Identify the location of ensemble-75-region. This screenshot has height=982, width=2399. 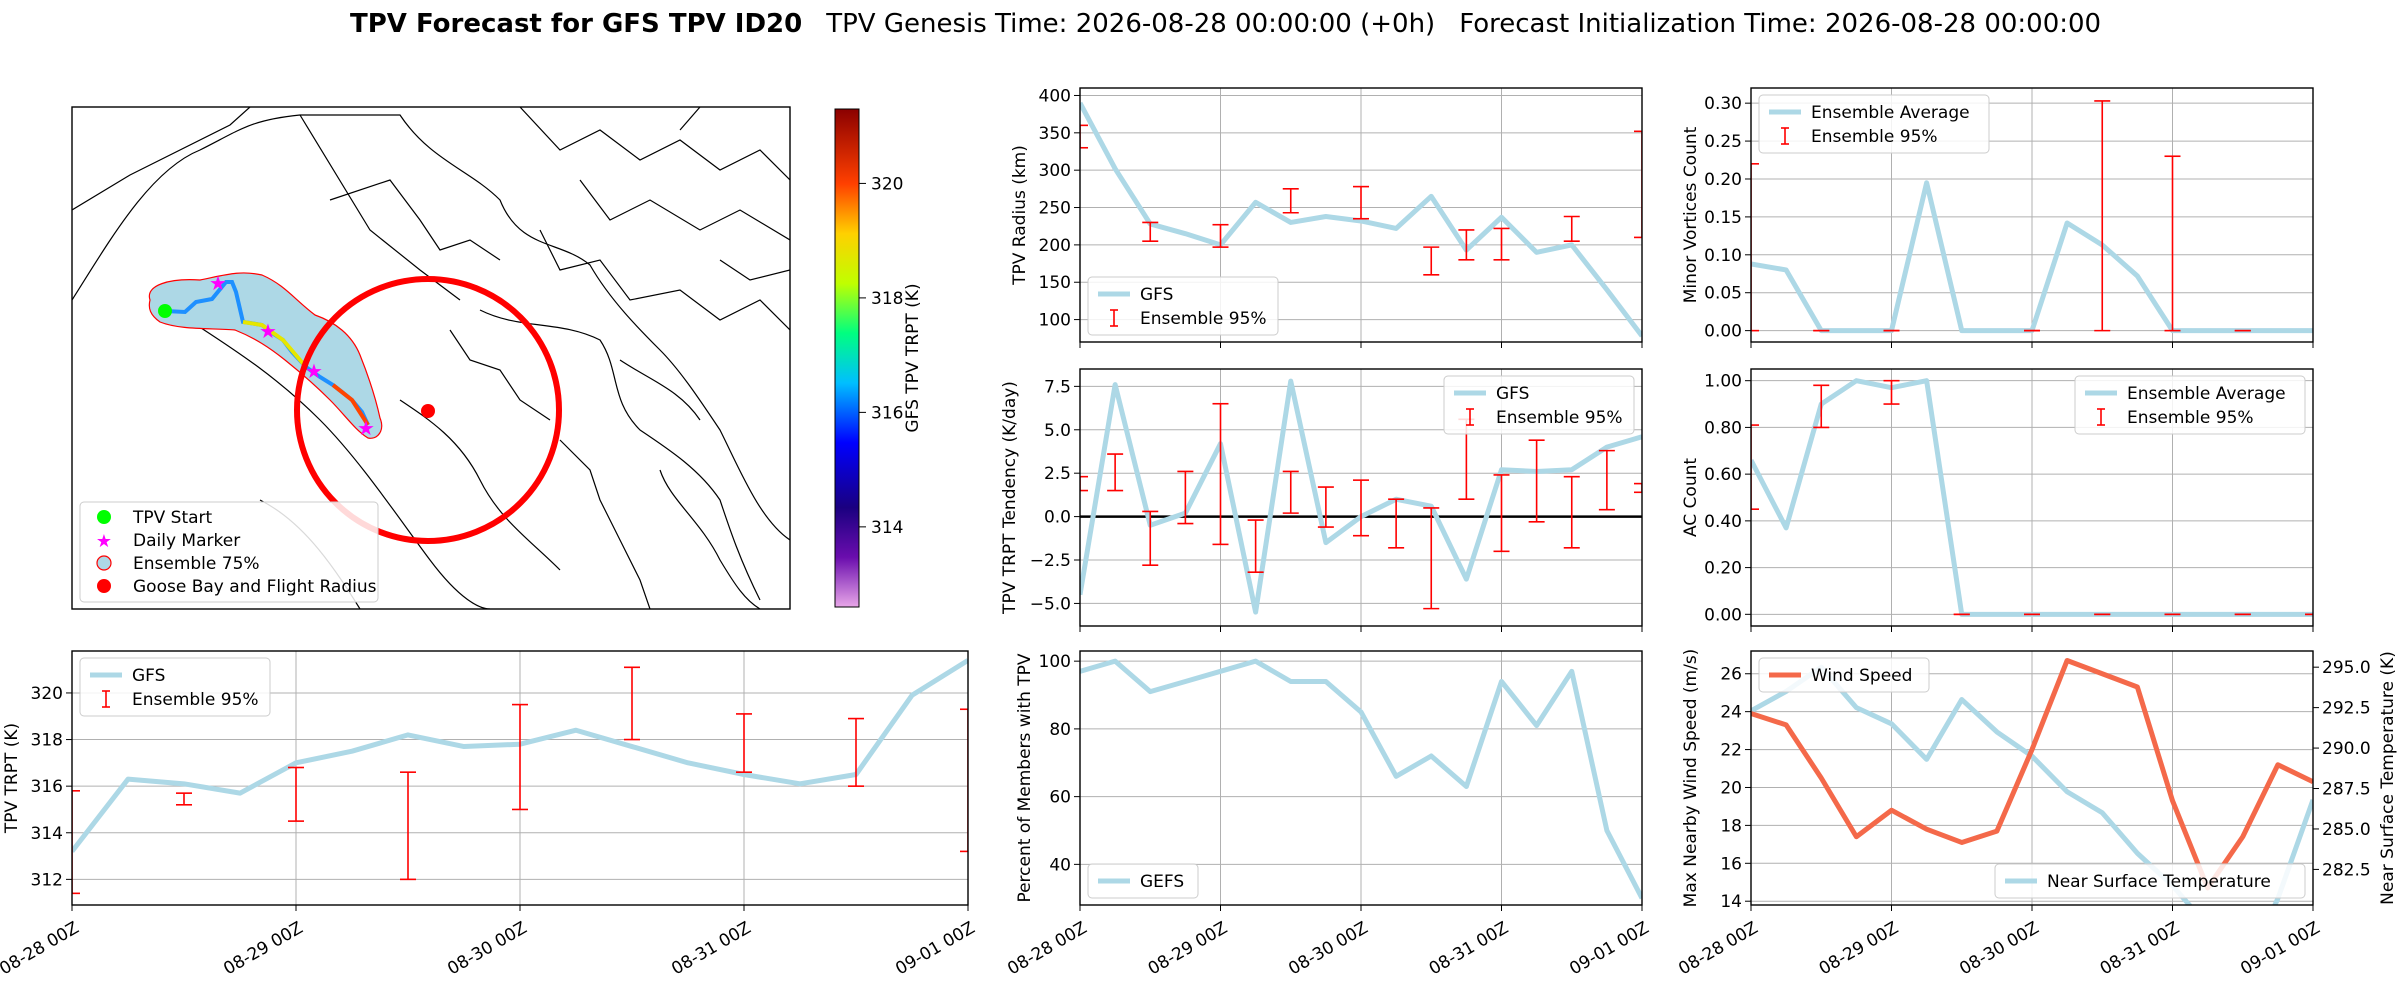
(265, 355).